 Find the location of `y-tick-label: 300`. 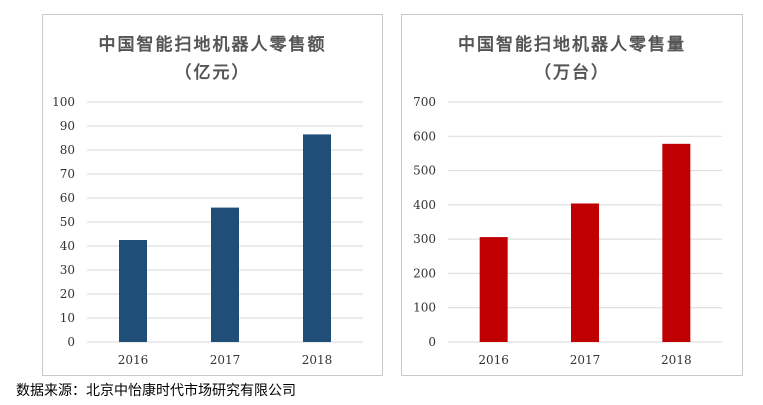

y-tick-label: 300 is located at coordinates (424, 239).